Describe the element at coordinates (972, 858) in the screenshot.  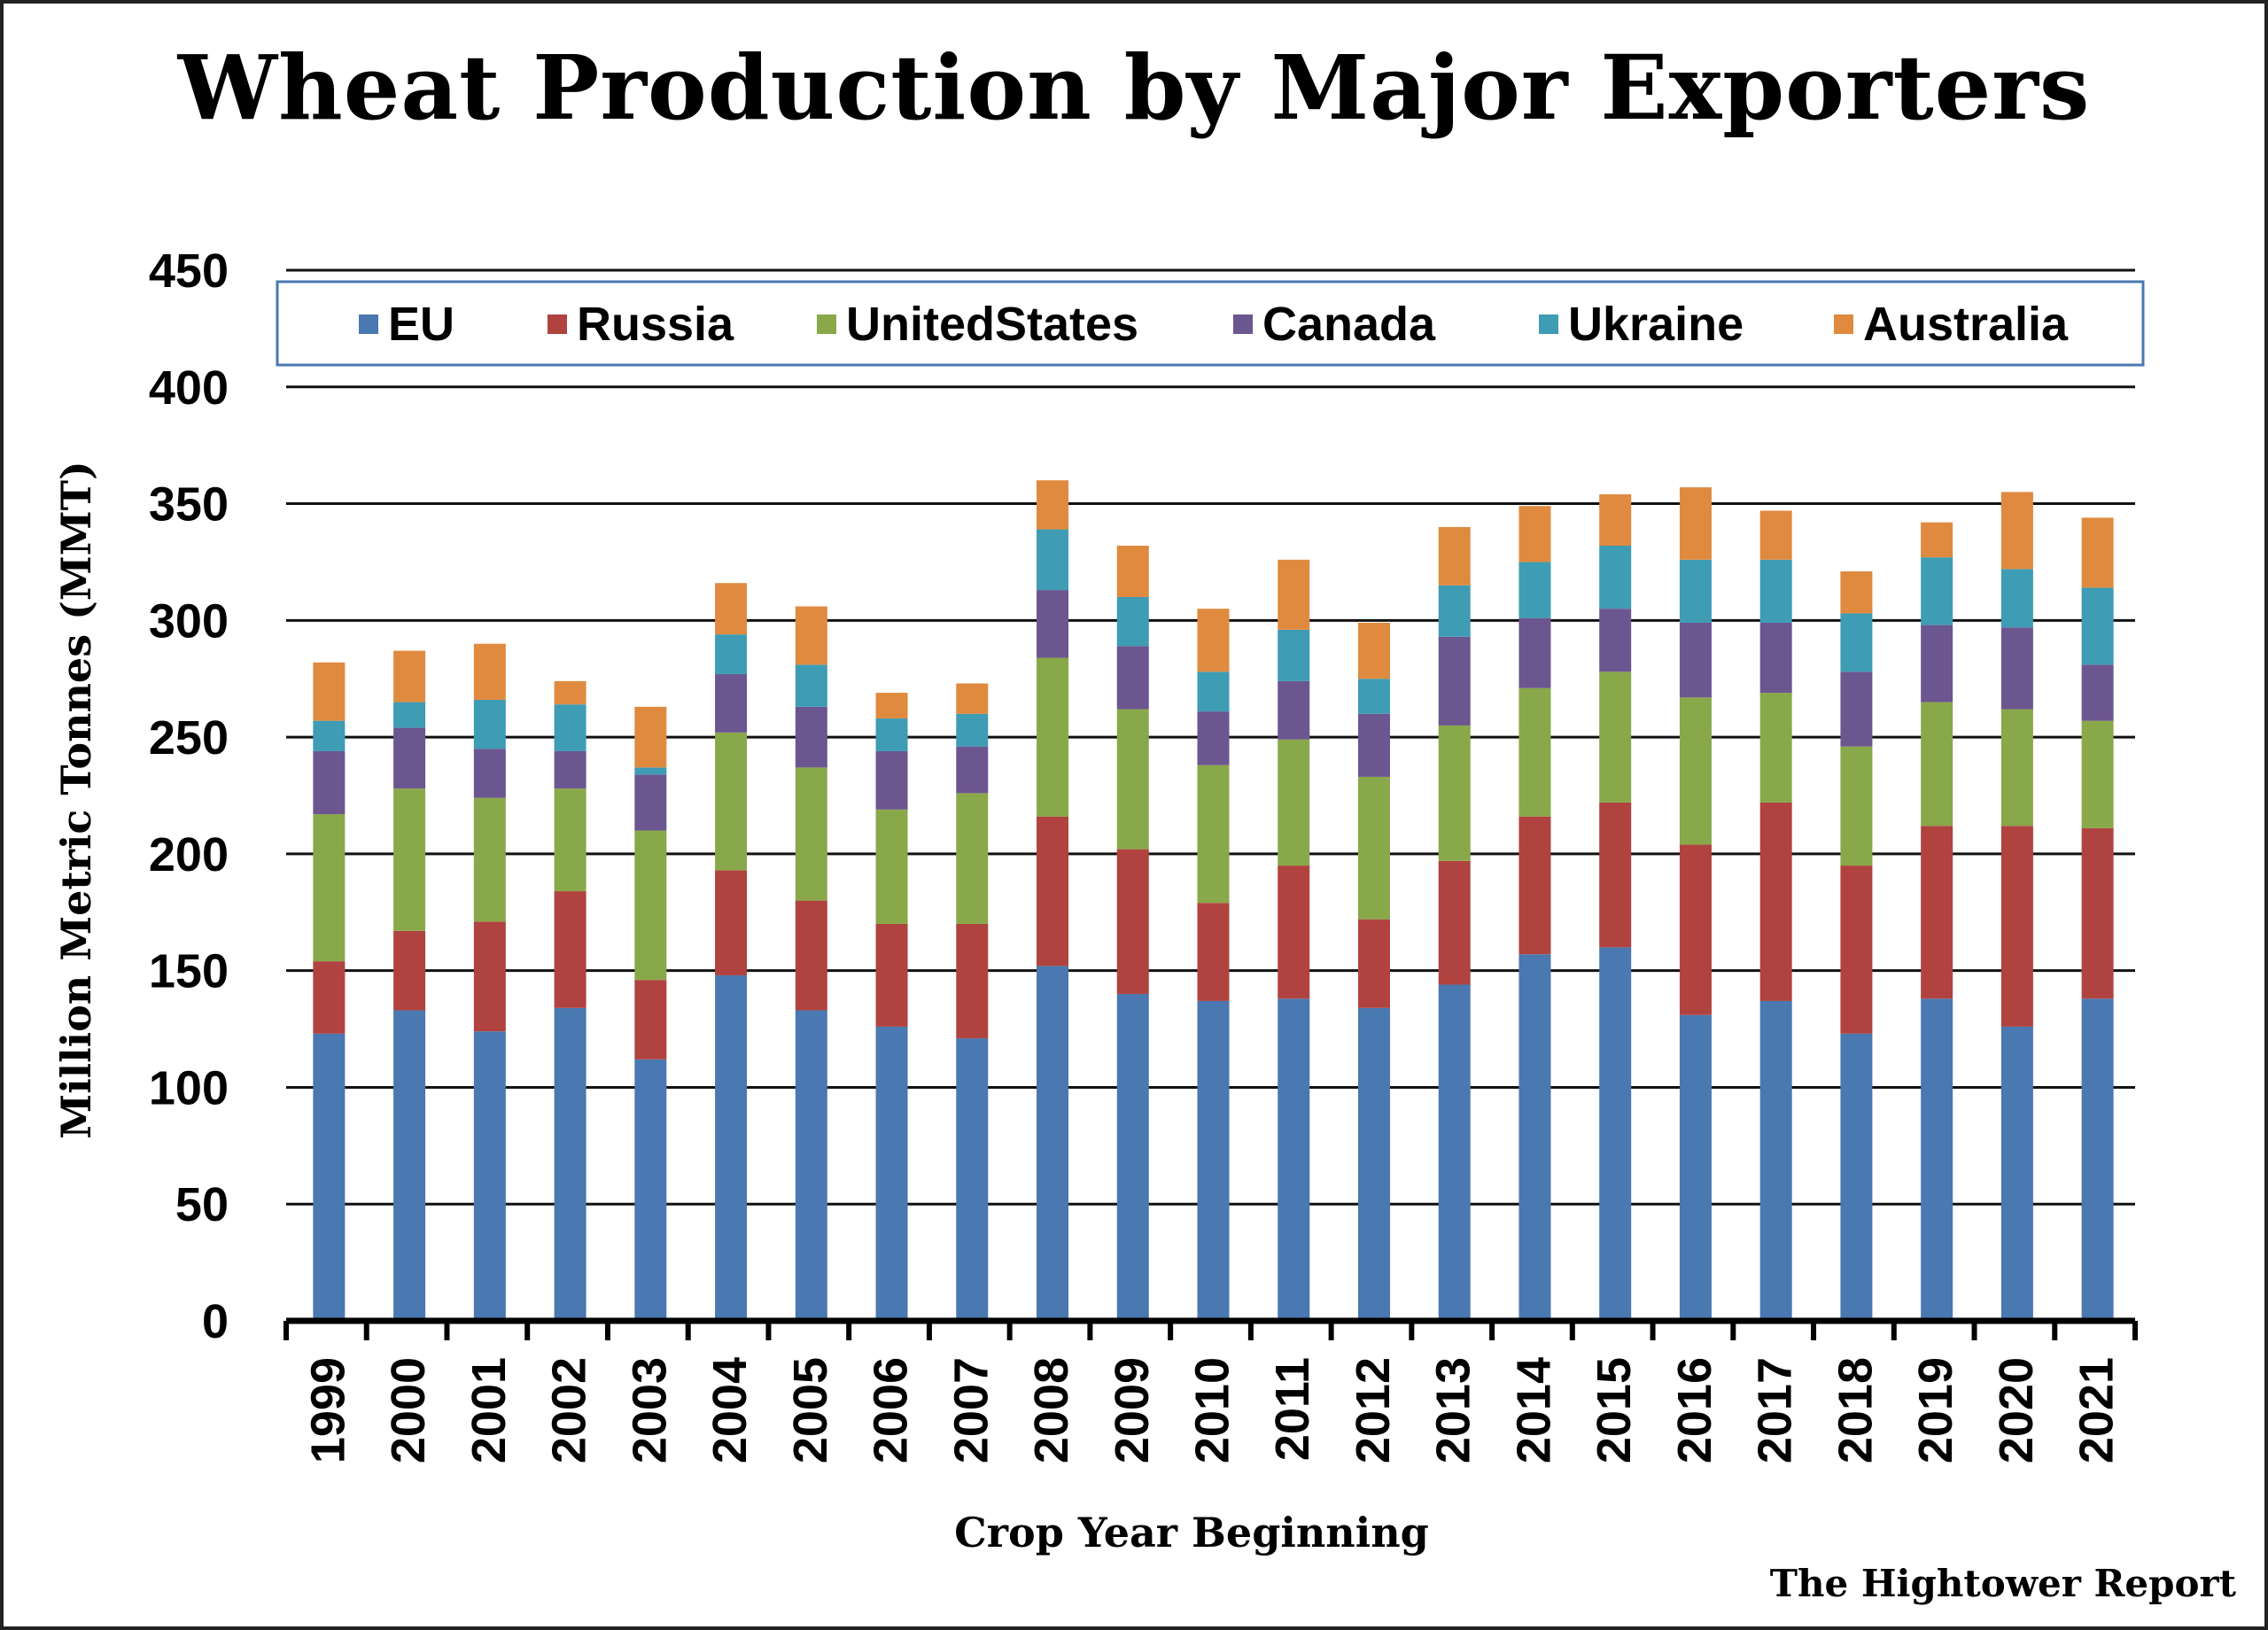
I see `bar-segment-unitedstates-2007` at that location.